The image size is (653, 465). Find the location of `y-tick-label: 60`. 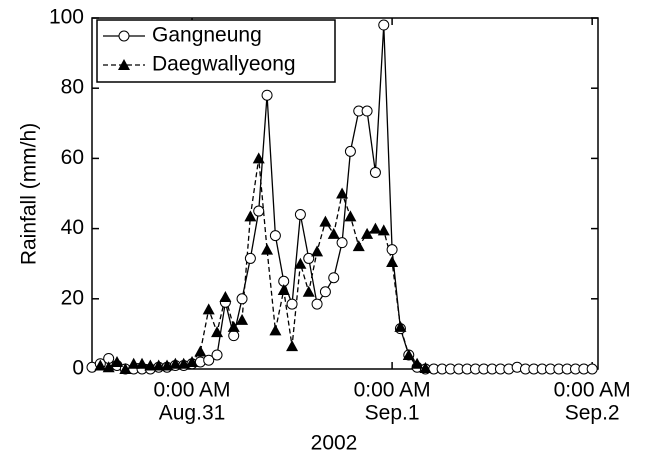

y-tick-label: 60 is located at coordinates (72, 157).